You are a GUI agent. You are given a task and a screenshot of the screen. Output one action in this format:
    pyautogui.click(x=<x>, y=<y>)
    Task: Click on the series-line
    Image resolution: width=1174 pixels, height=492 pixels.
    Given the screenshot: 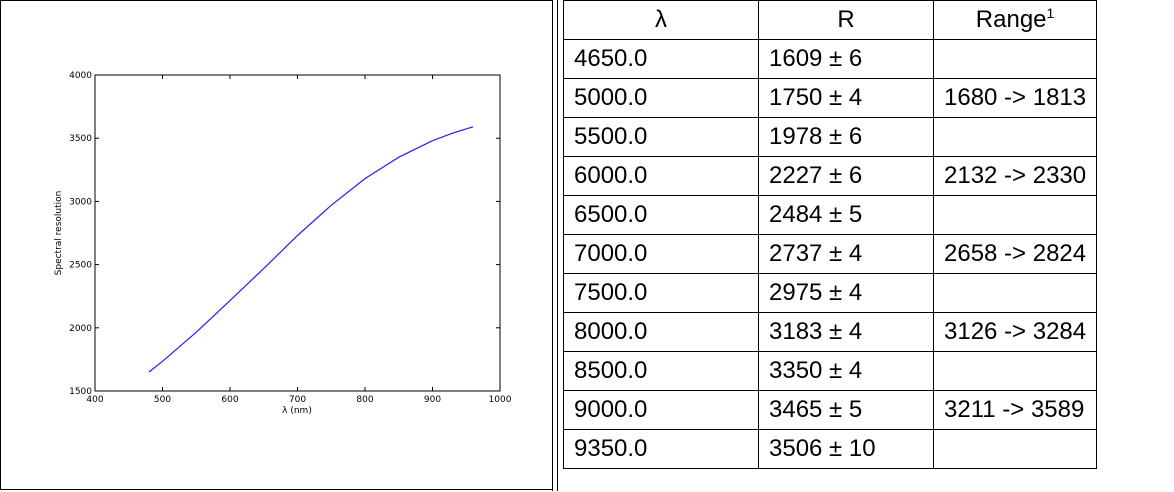 What is the action you would take?
    pyautogui.click(x=311, y=249)
    